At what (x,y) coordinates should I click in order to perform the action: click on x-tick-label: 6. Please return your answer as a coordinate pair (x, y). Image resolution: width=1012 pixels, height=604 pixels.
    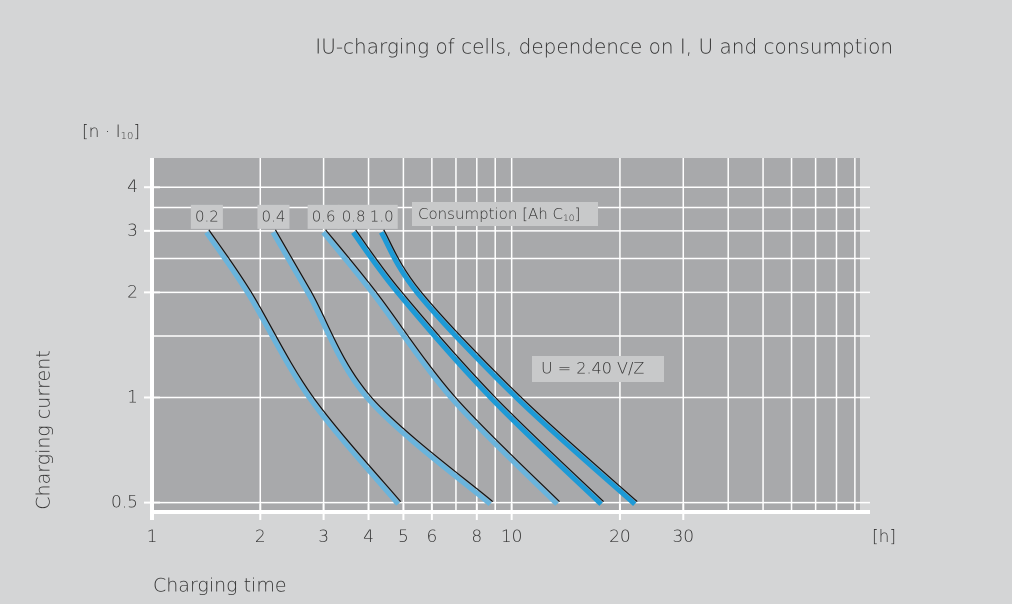
    Looking at the image, I should click on (431, 537).